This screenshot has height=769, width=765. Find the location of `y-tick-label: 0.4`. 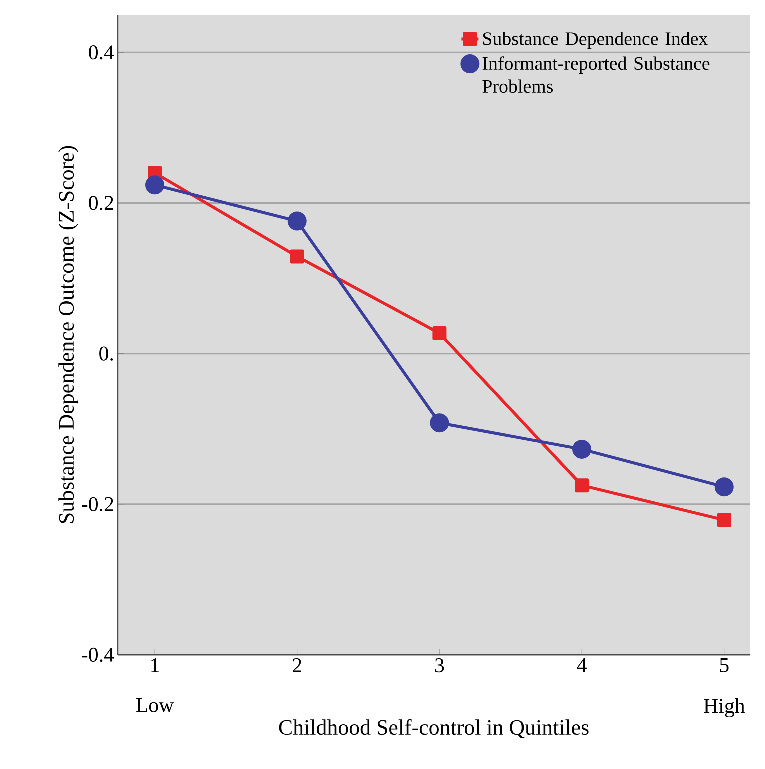

y-tick-label: 0.4 is located at coordinates (101, 53).